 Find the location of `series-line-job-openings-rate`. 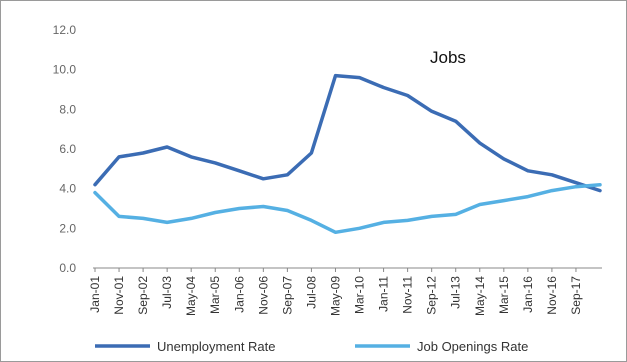

series-line-job-openings-rate is located at coordinates (347, 208).